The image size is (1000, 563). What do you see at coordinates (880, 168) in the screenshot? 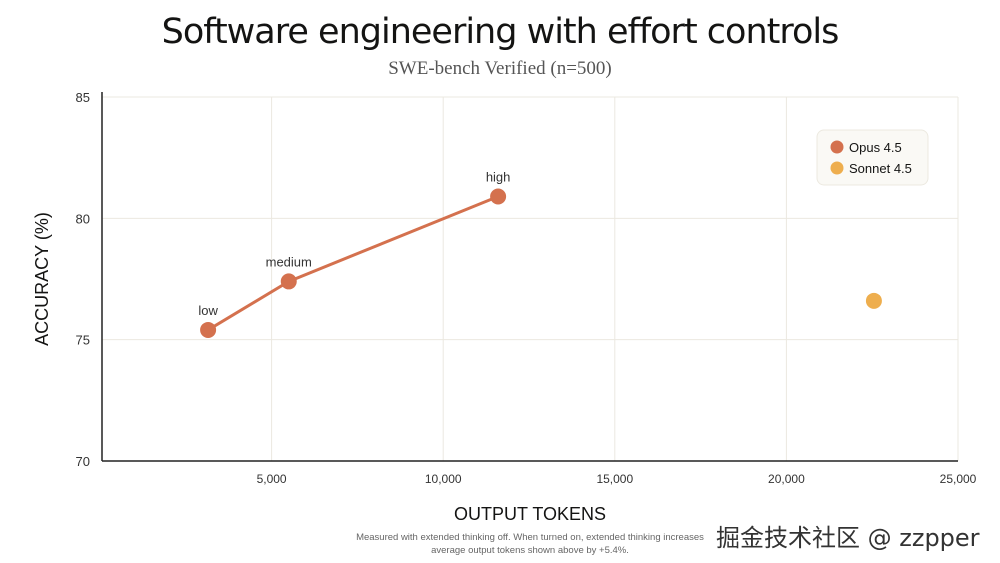
I see `legend-label: Sonnet 4.5` at bounding box center [880, 168].